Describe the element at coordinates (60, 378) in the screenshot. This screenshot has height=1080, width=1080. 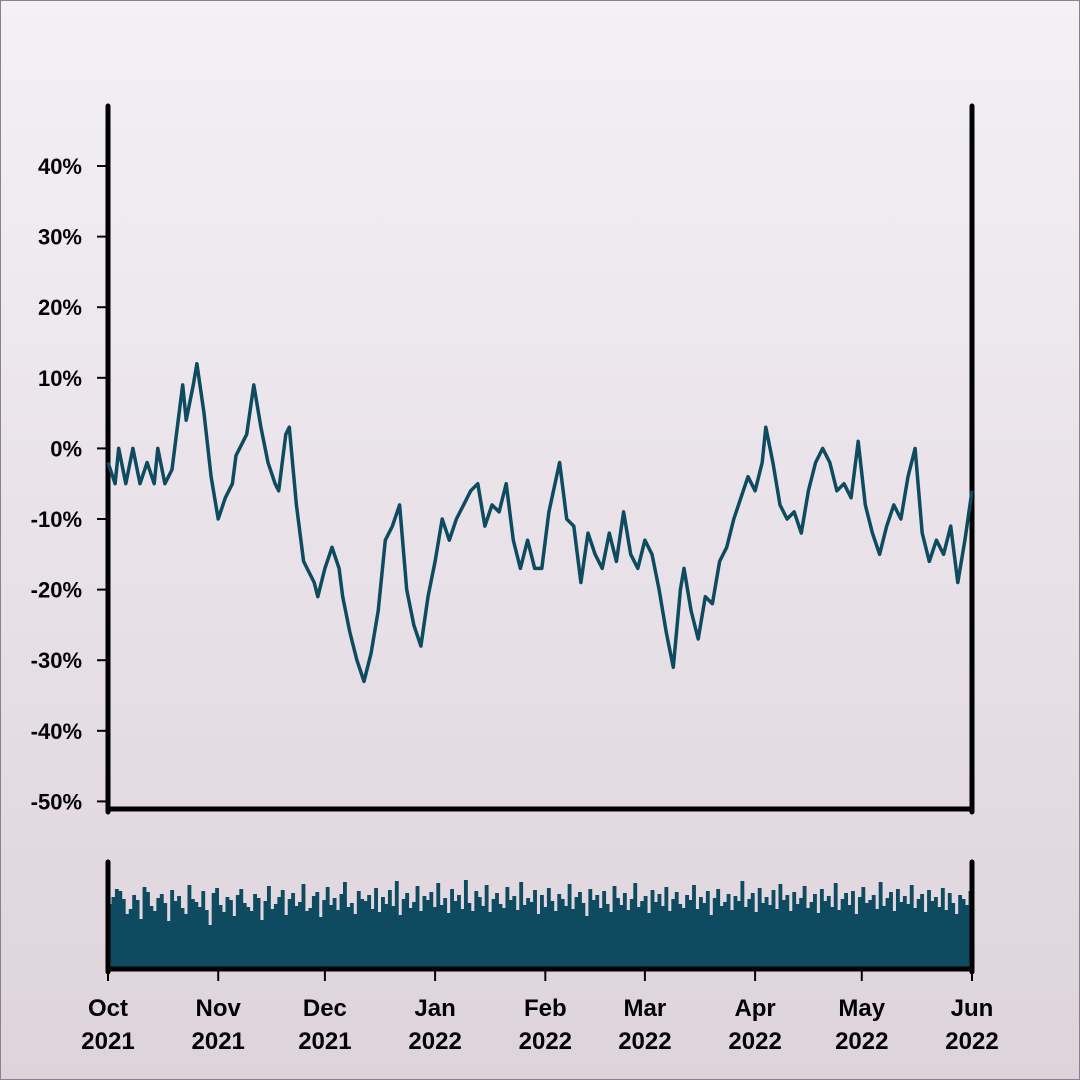
I see `y-tick-label: 10%` at that location.